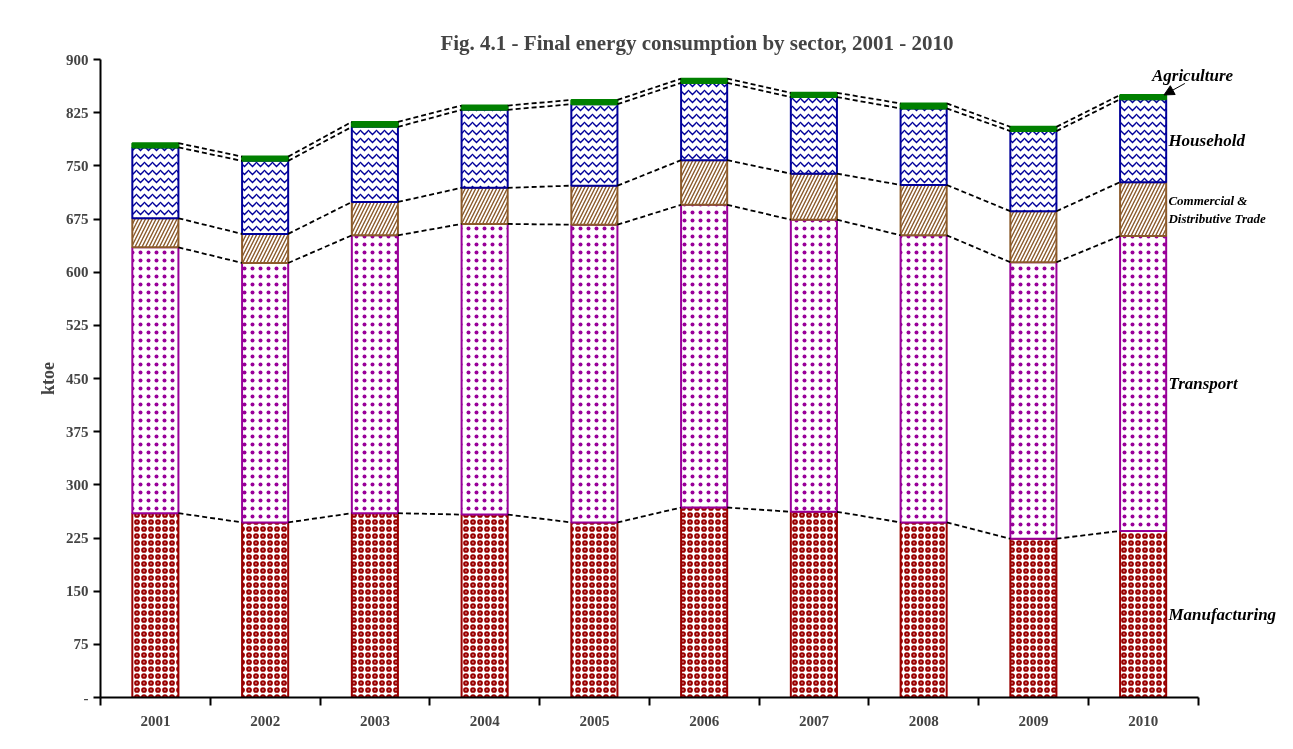 Image resolution: width=1293 pixels, height=749 pixels. Describe the element at coordinates (77, 325) in the screenshot. I see `y-tick-label: 525` at that location.